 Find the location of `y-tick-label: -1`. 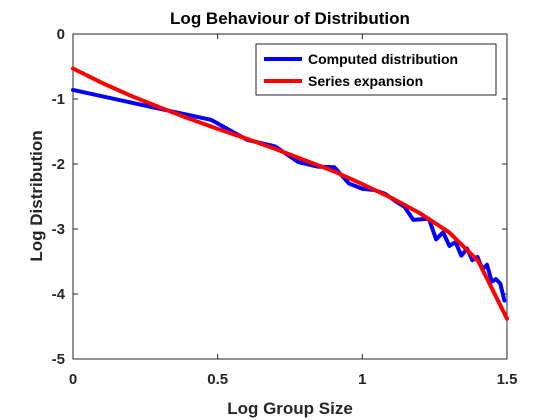

y-tick-label: -1 is located at coordinates (58, 99).